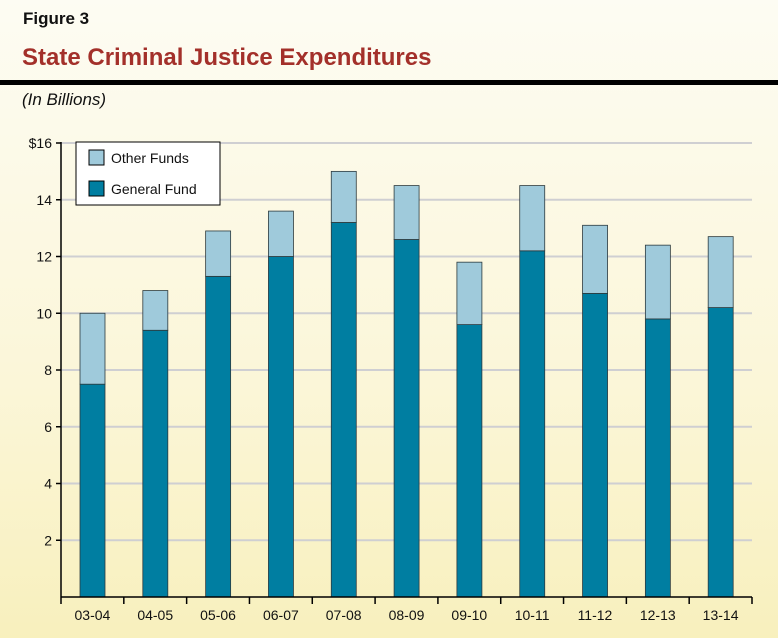  Describe the element at coordinates (48, 484) in the screenshot. I see `y-tick-label: 4` at that location.